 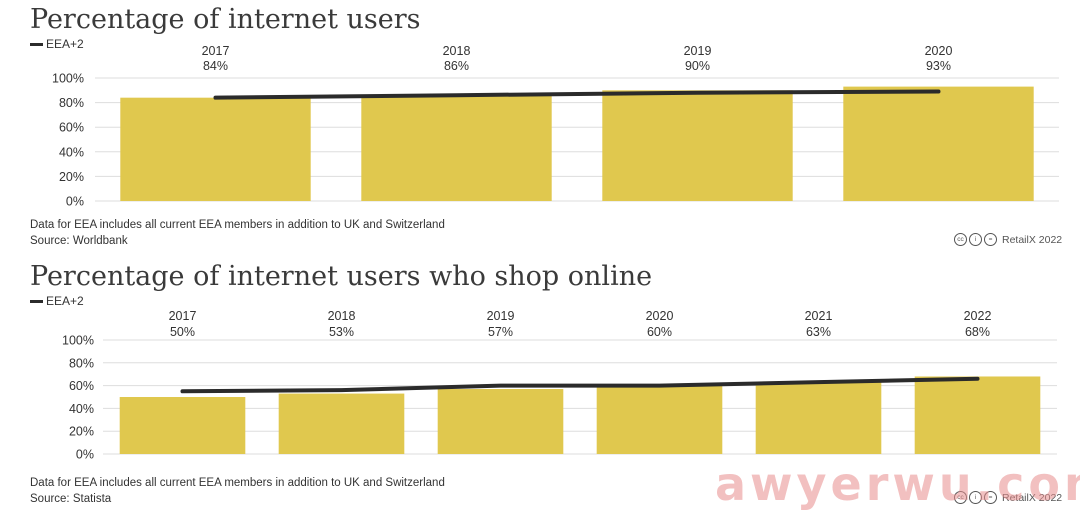 I want to click on chart1-title: Percentage of internet users, so click(x=225, y=19).